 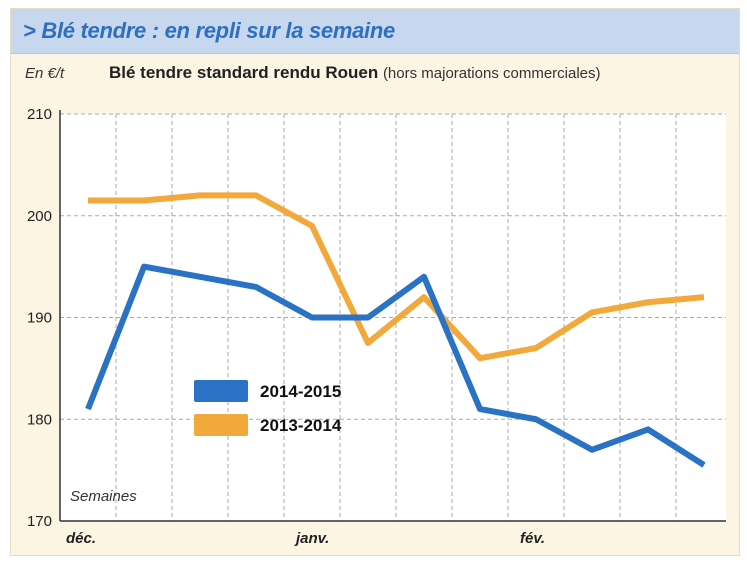 I want to click on y-tick-label: 180, so click(x=39, y=419).